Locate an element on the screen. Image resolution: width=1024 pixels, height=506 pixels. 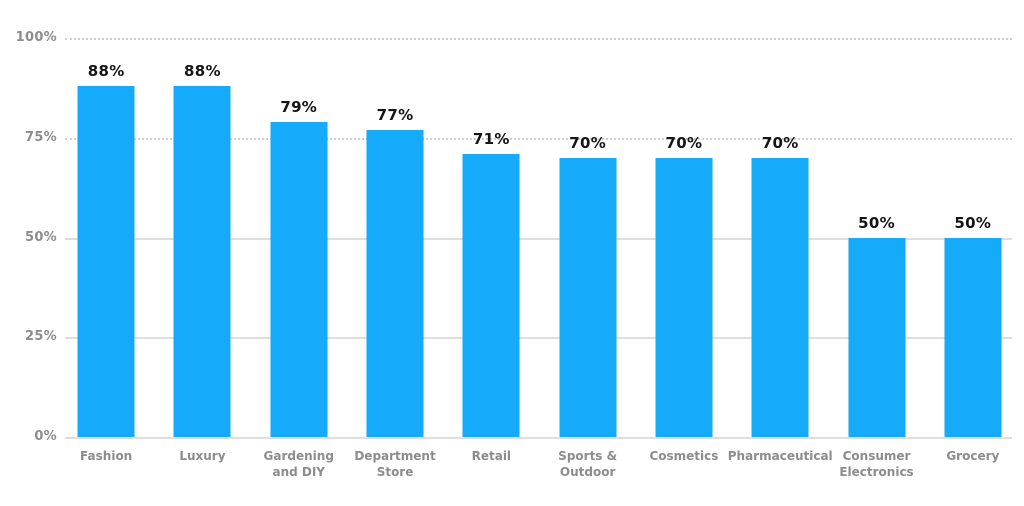
category-label-line: Electronics is located at coordinates (876, 472).